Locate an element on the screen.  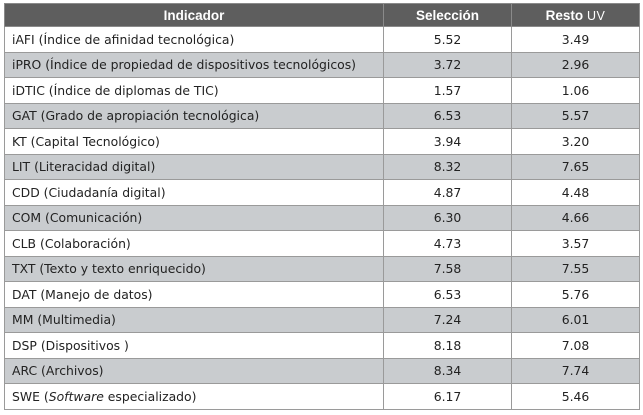
cell-seleccion: 7.24 is located at coordinates (447, 319).